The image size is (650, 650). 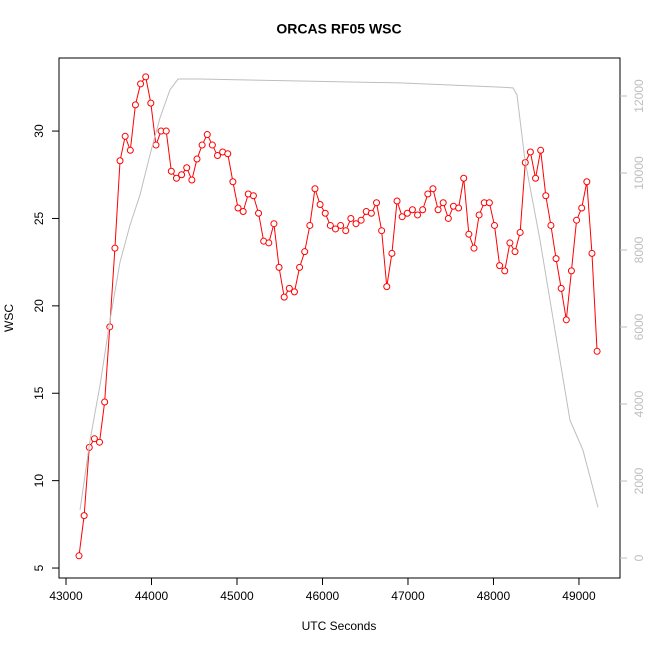 I want to click on x-tick-label: 48000, so click(x=494, y=596).